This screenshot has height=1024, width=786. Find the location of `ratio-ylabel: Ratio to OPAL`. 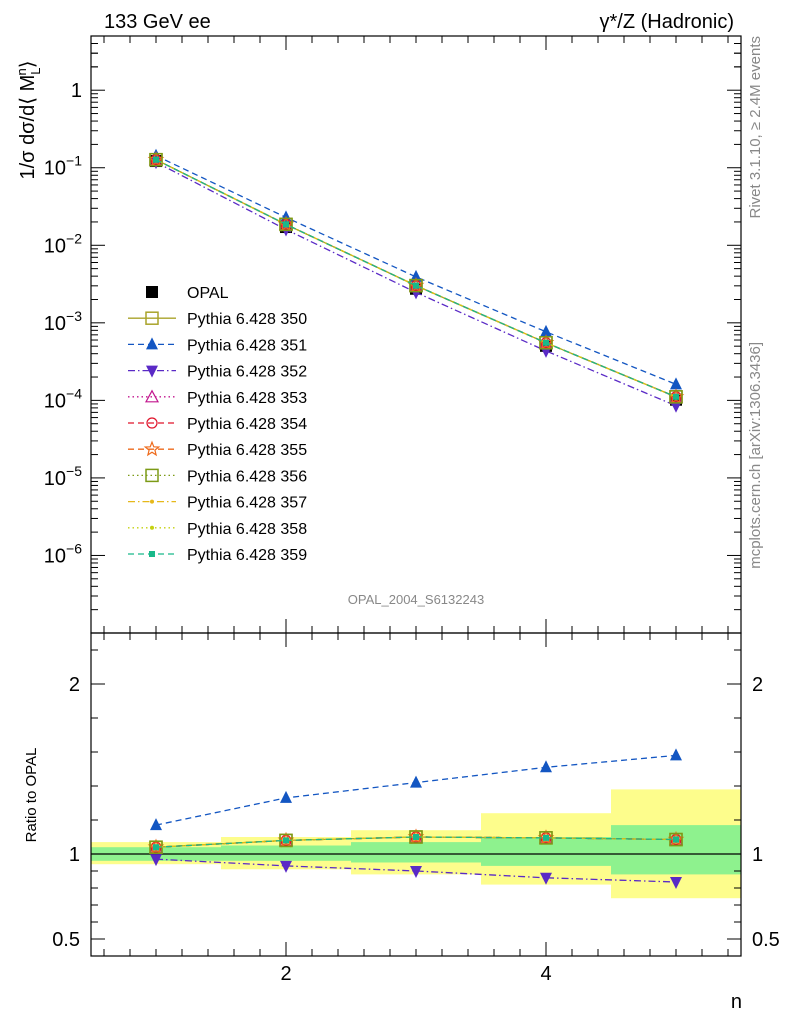

ratio-ylabel: Ratio to OPAL is located at coordinates (31, 795).